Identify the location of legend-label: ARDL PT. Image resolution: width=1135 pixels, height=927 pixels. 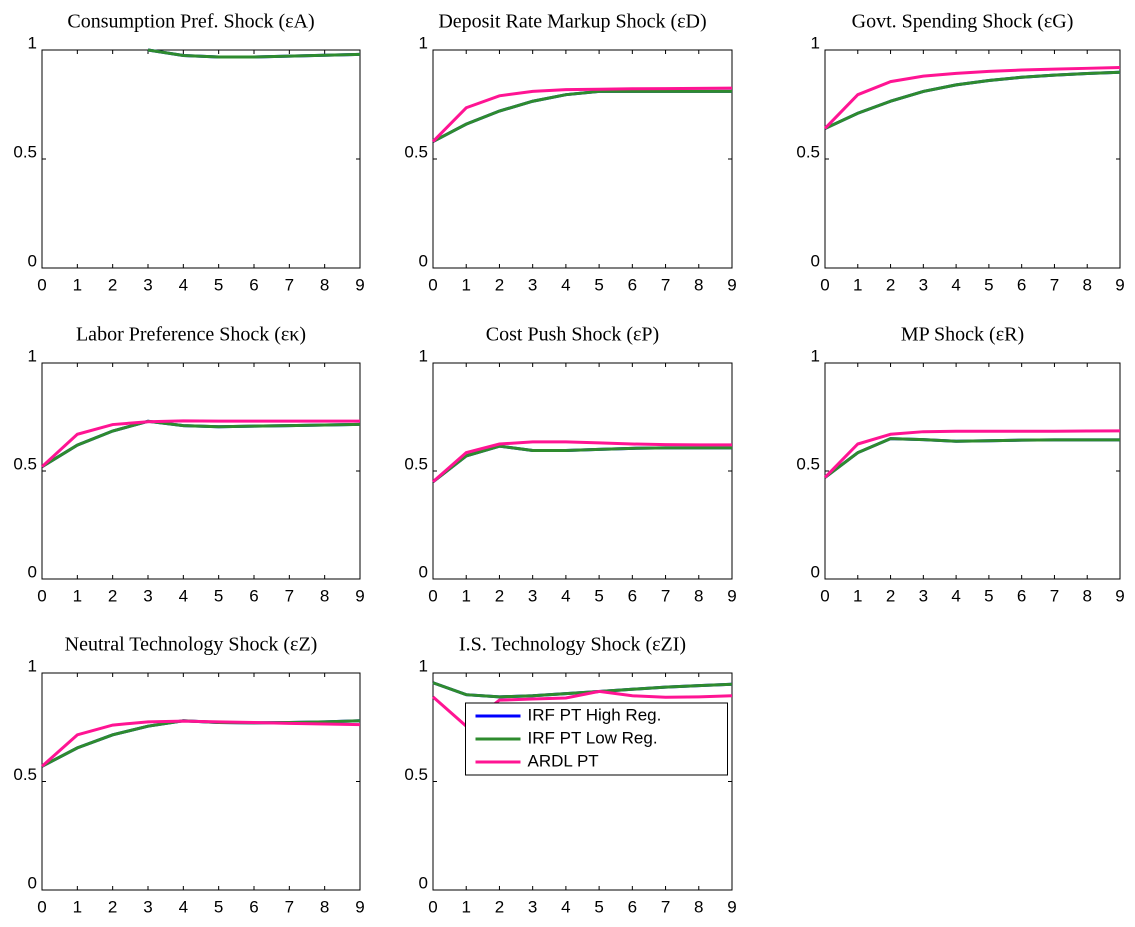
(563, 760).